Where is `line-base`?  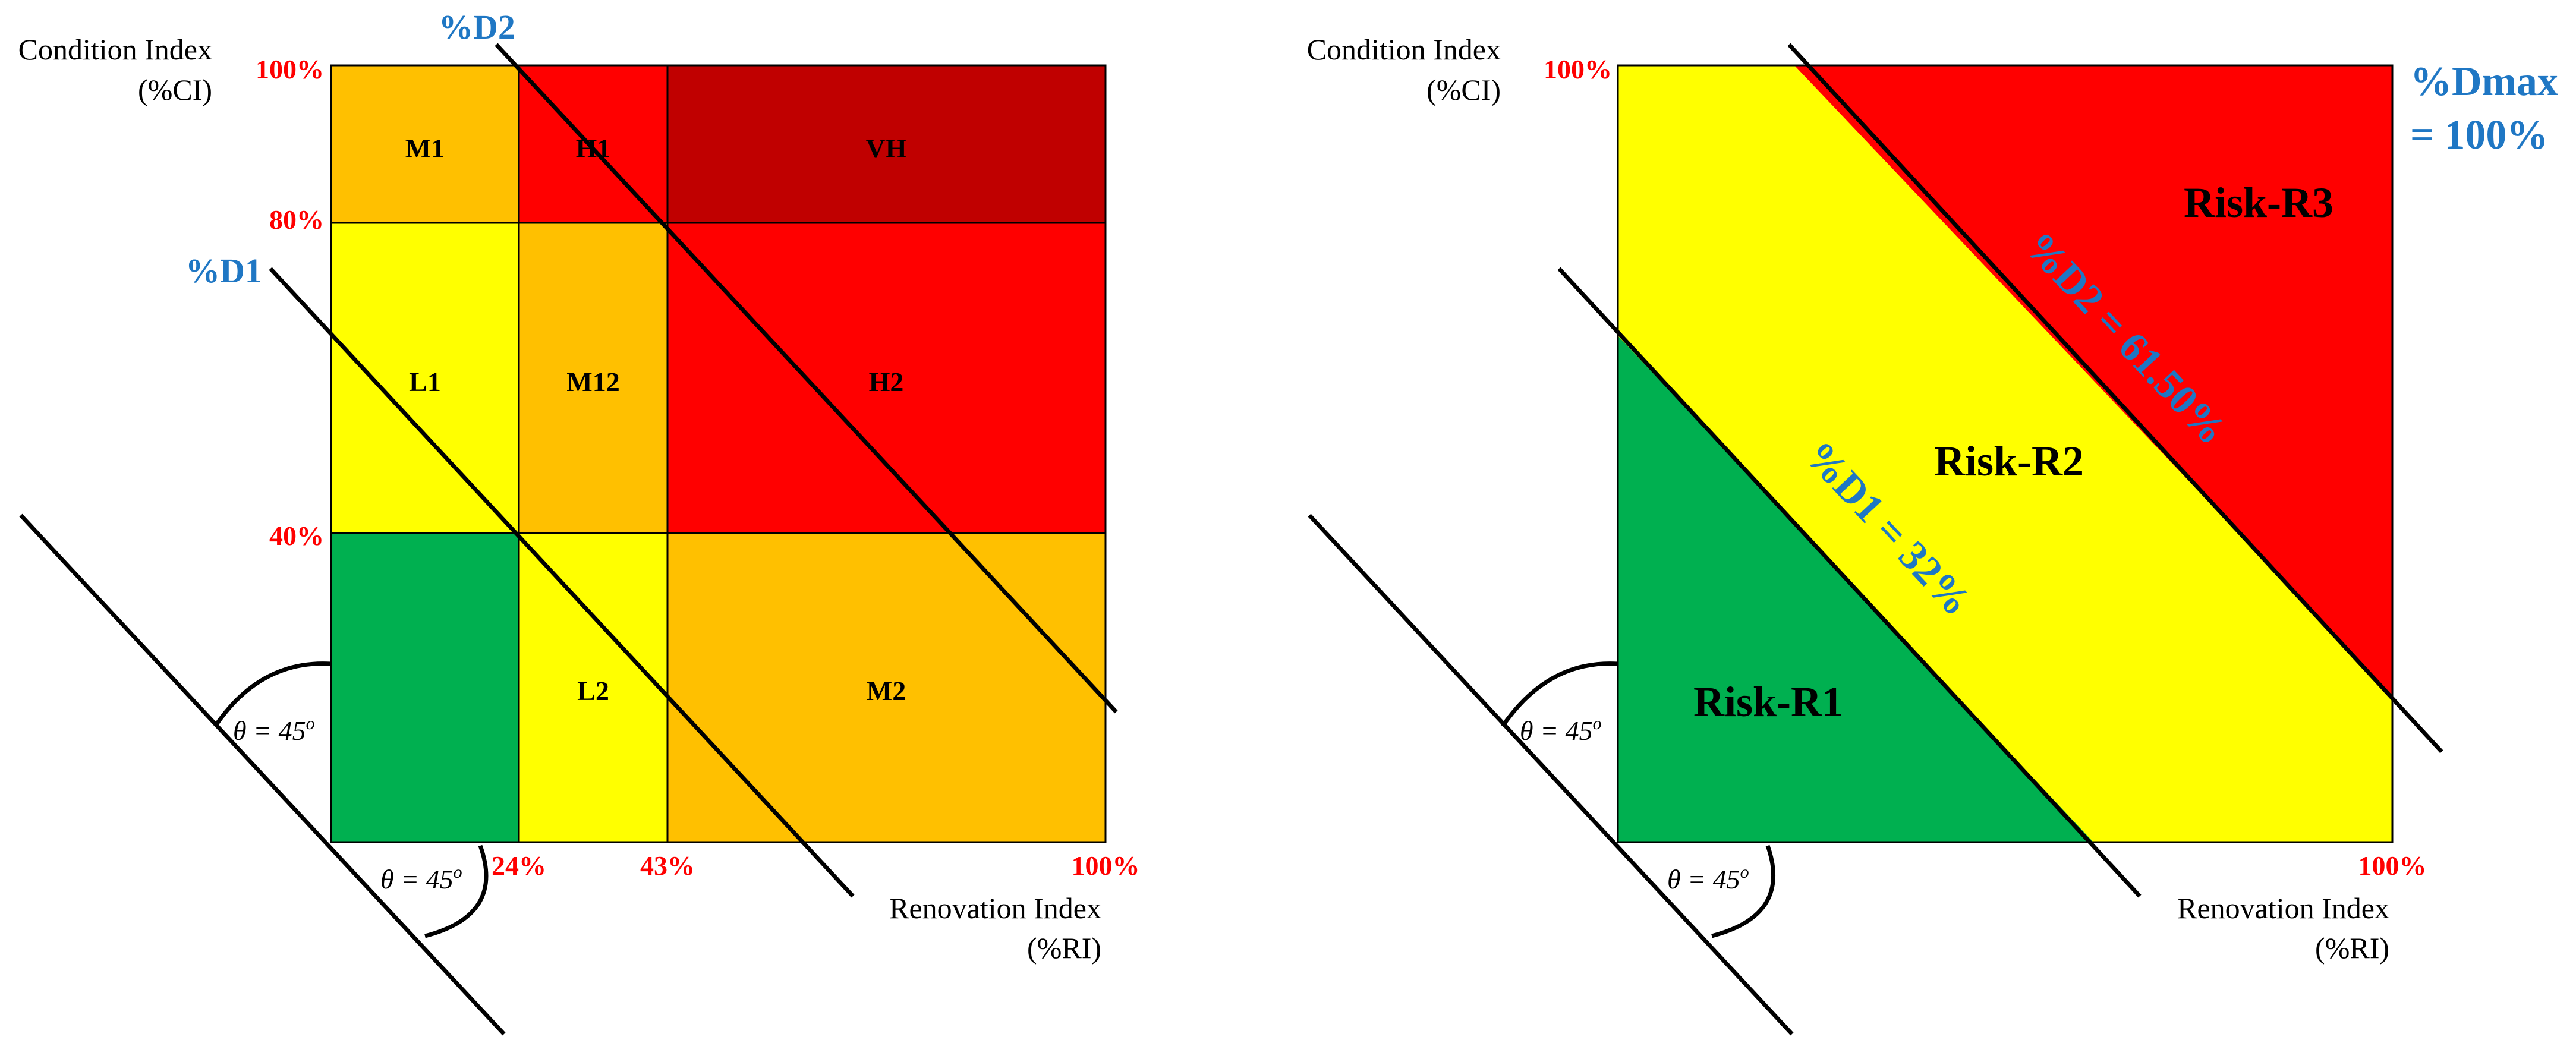
line-base is located at coordinates (262, 775).